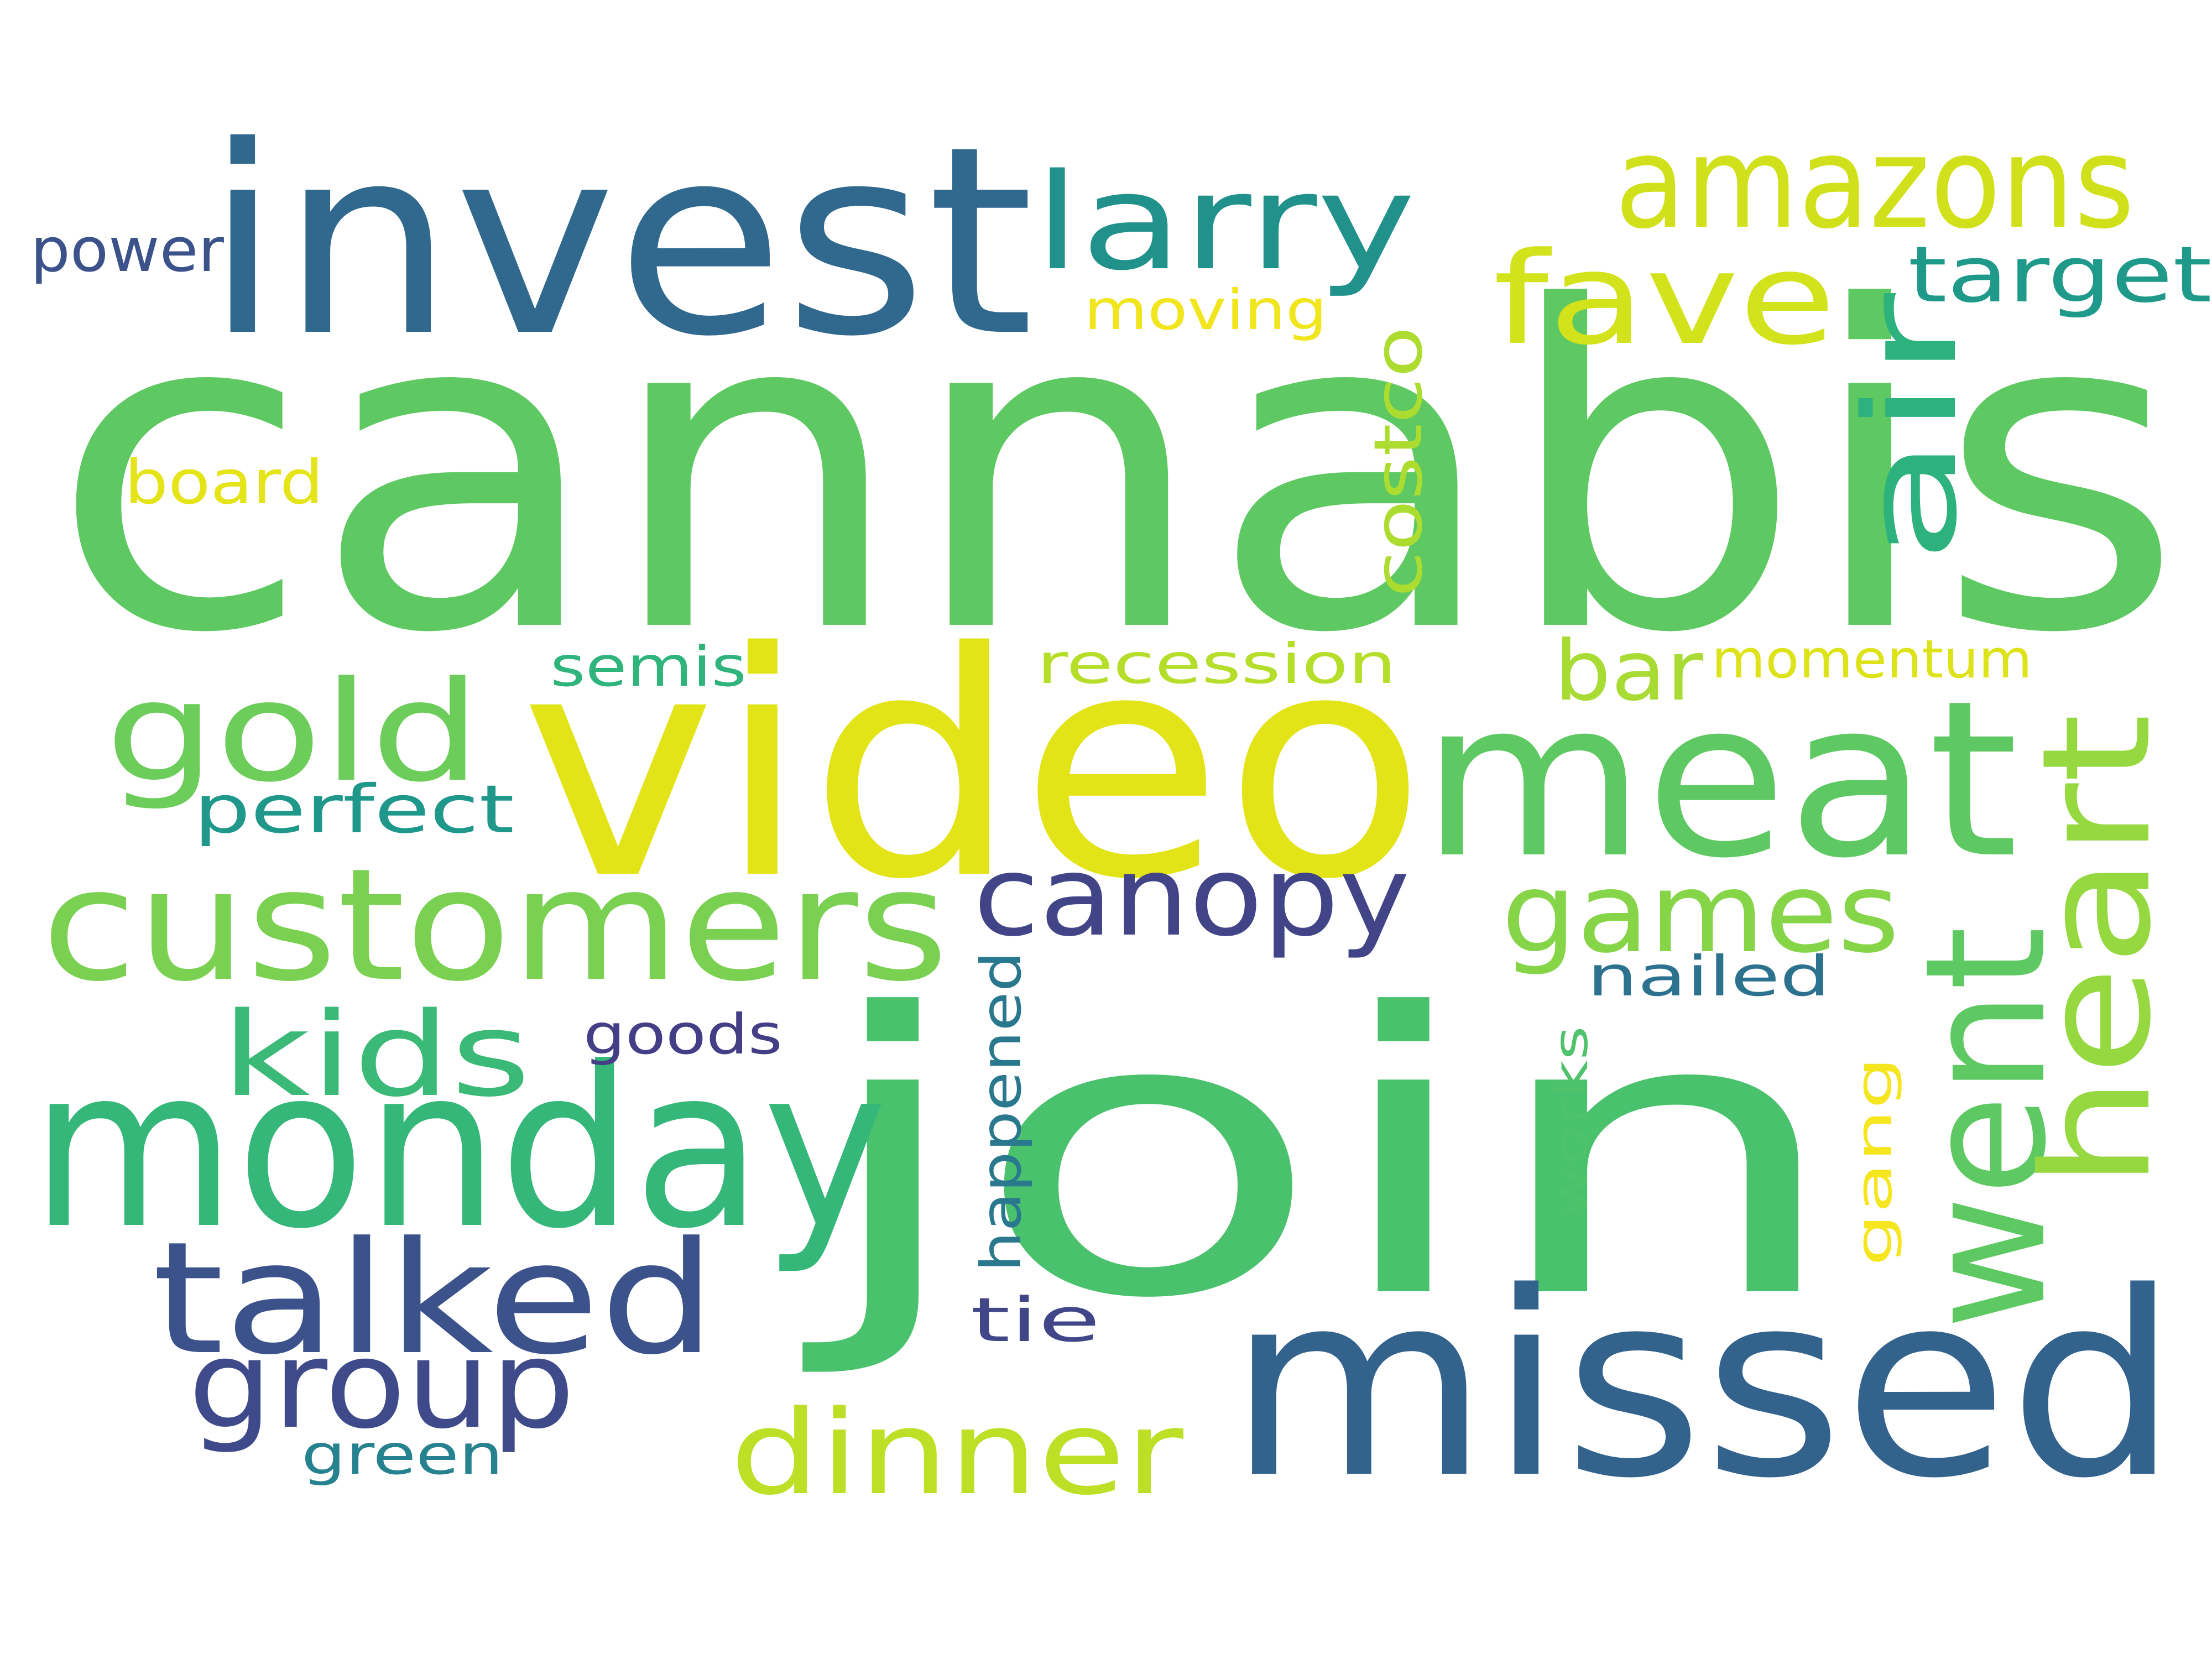  What do you see at coordinates (382, 1385) in the screenshot?
I see `word-group: group` at bounding box center [382, 1385].